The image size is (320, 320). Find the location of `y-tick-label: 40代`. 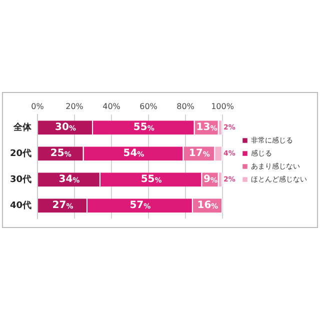

y-tick-label: 40代 is located at coordinates (21, 205).